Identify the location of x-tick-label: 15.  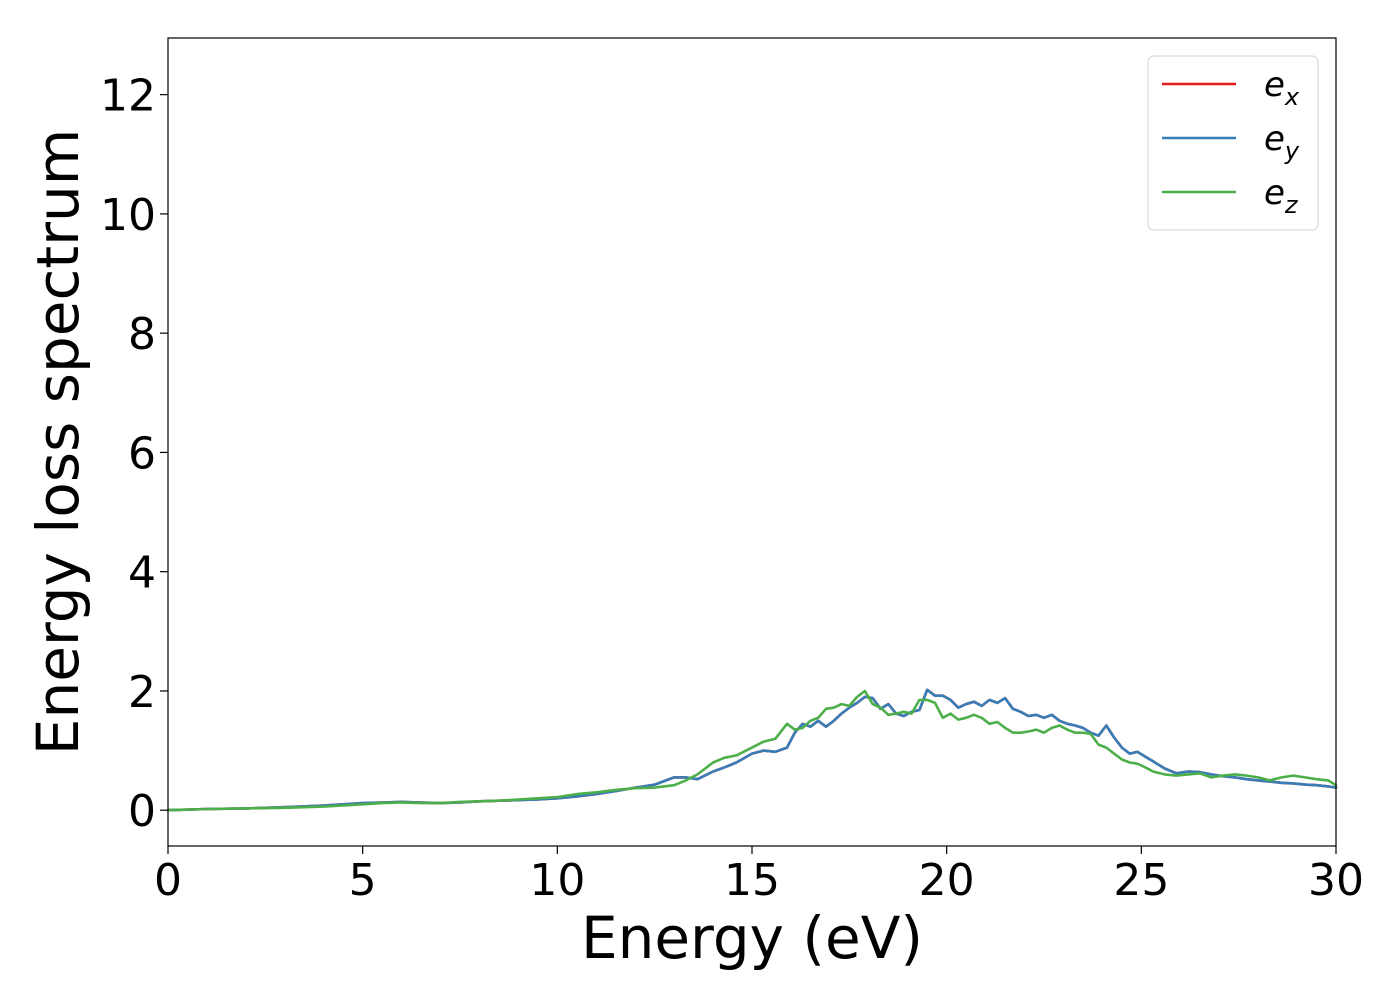
(752, 880).